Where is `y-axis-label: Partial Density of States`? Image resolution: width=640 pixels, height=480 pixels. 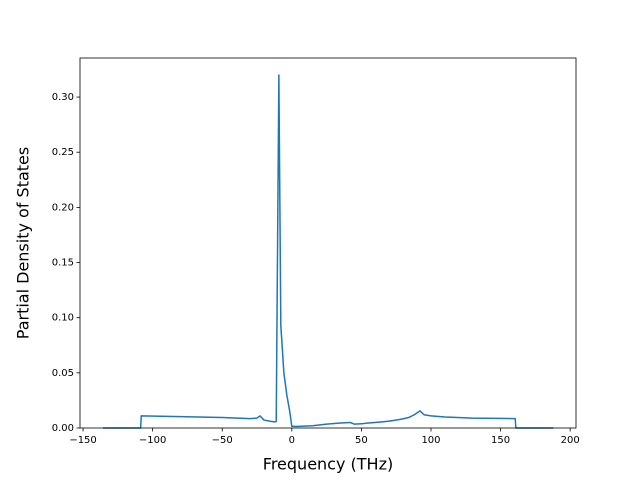 y-axis-label: Partial Density of States is located at coordinates (23, 243).